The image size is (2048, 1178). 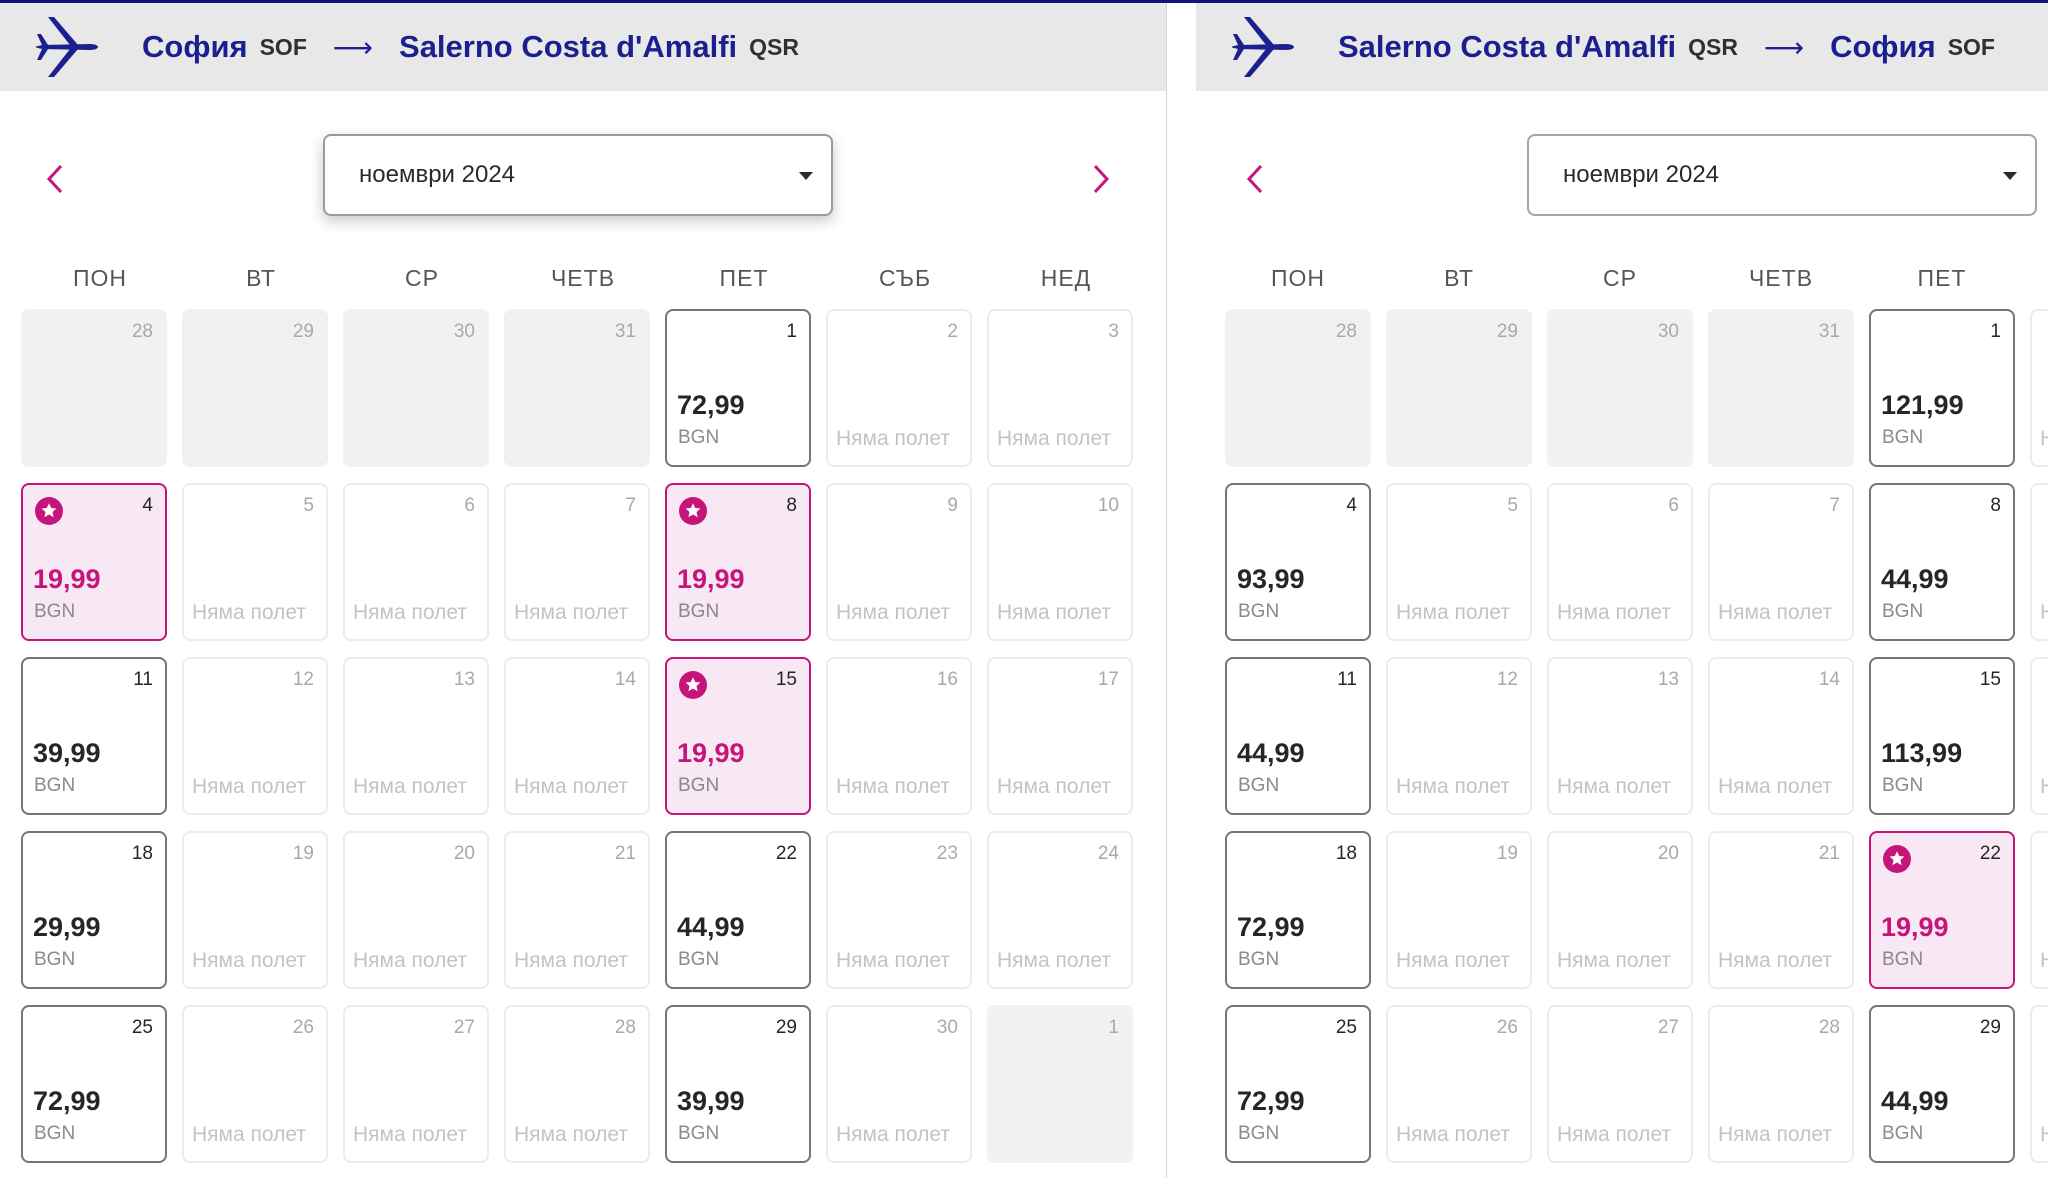 What do you see at coordinates (1620, 562) in the screenshot?
I see `day-cell: 6 Няма полет` at bounding box center [1620, 562].